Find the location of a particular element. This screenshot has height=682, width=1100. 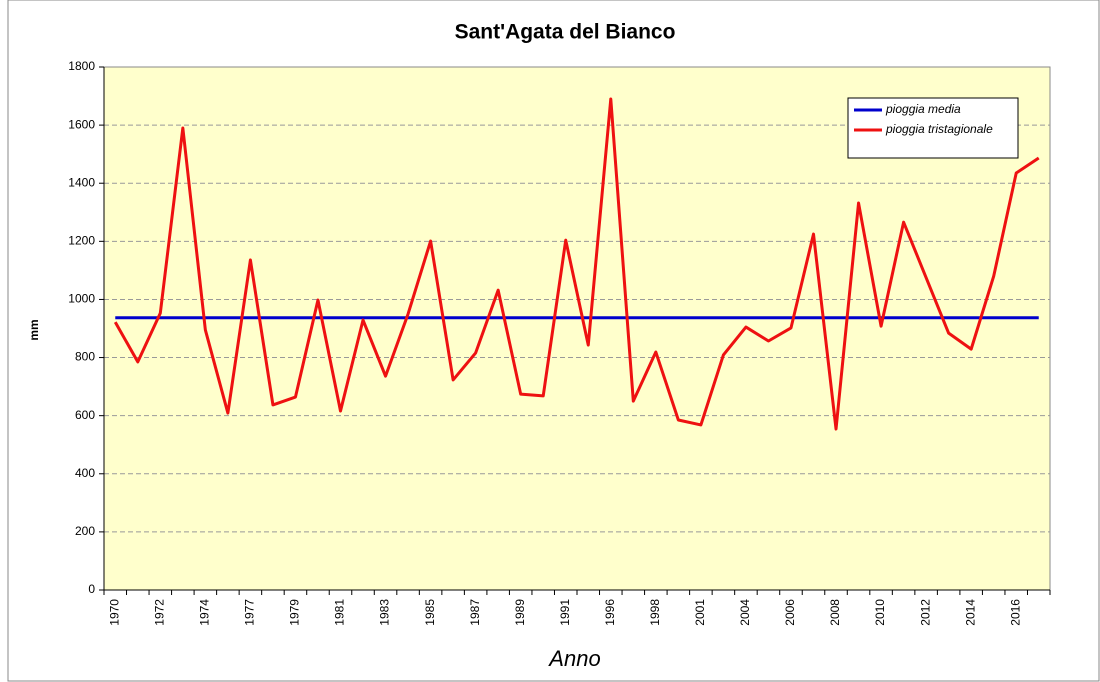

y-tick-label: 1200 is located at coordinates (81, 241).